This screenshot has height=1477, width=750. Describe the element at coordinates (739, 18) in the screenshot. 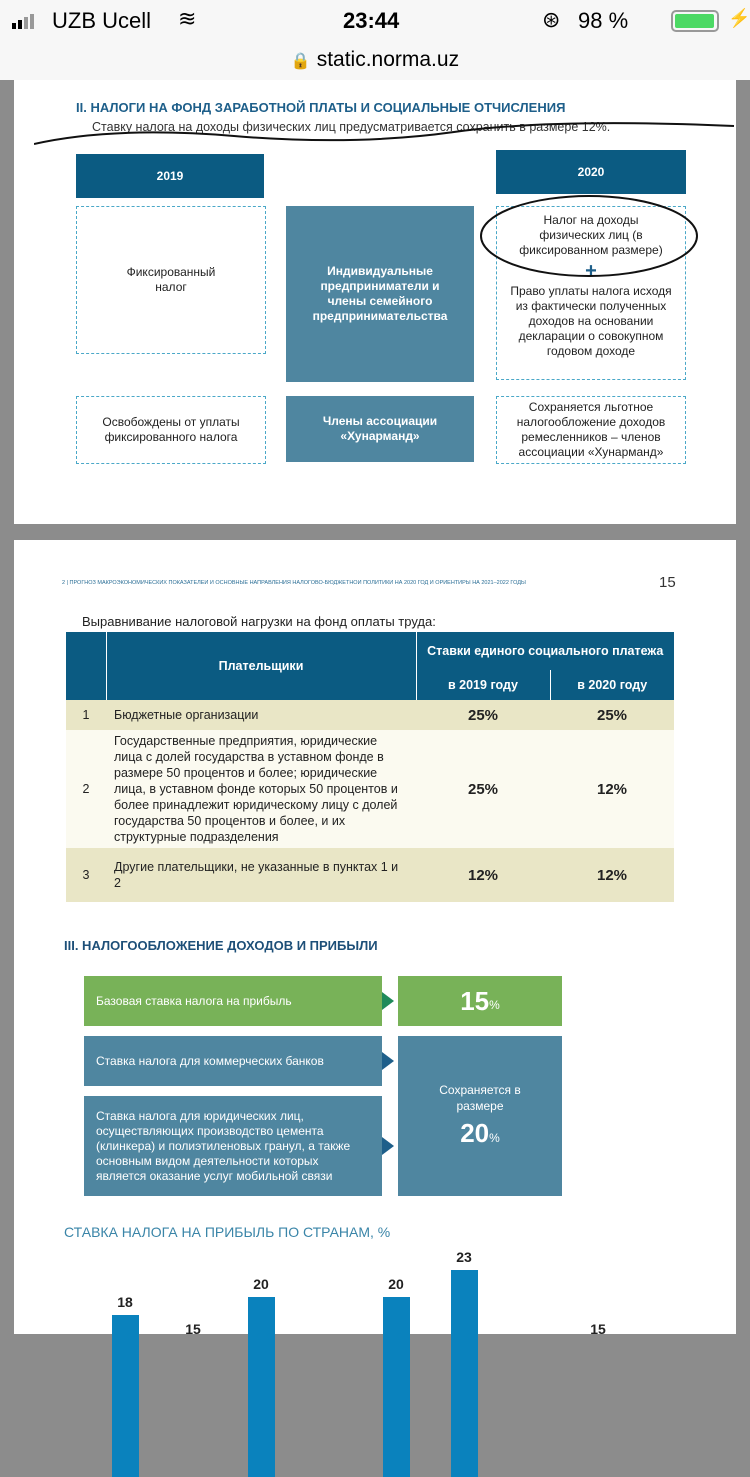

I see `charging-icon: ⚡` at that location.